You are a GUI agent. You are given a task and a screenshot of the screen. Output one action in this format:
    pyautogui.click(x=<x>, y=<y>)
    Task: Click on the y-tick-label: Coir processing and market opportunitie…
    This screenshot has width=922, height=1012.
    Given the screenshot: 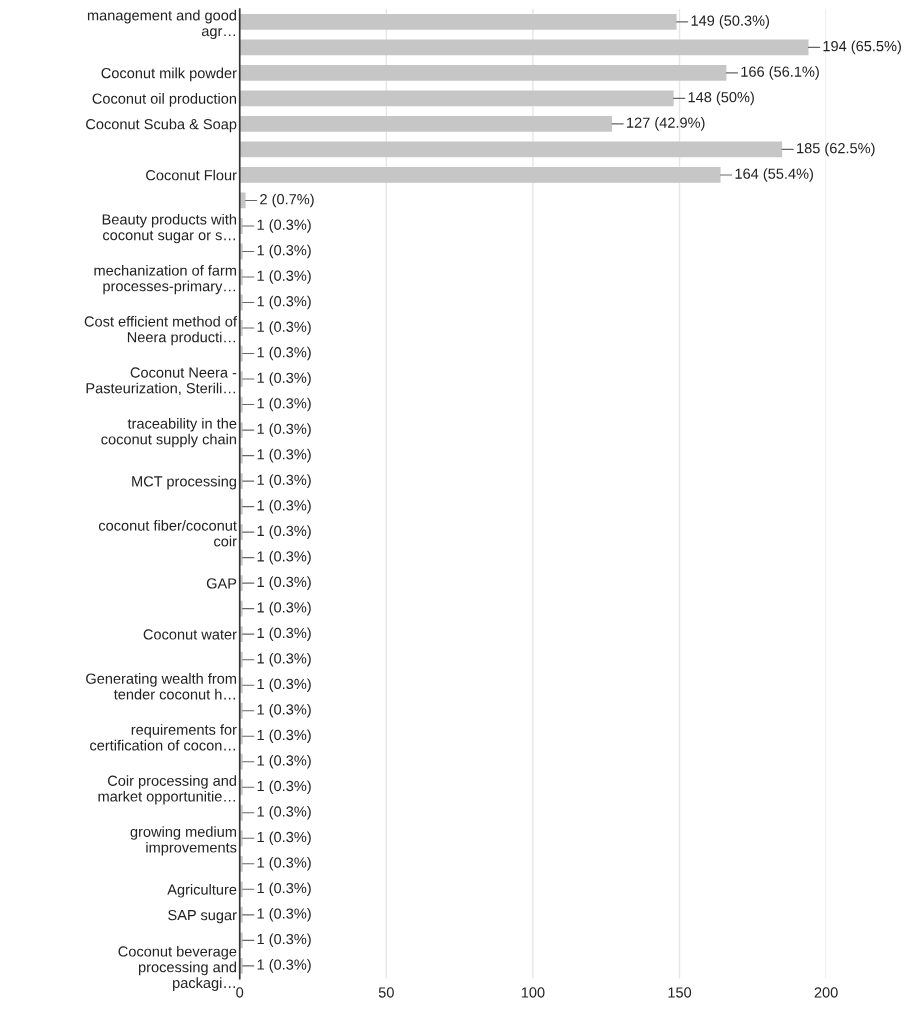 What is the action you would take?
    pyautogui.click(x=167, y=790)
    